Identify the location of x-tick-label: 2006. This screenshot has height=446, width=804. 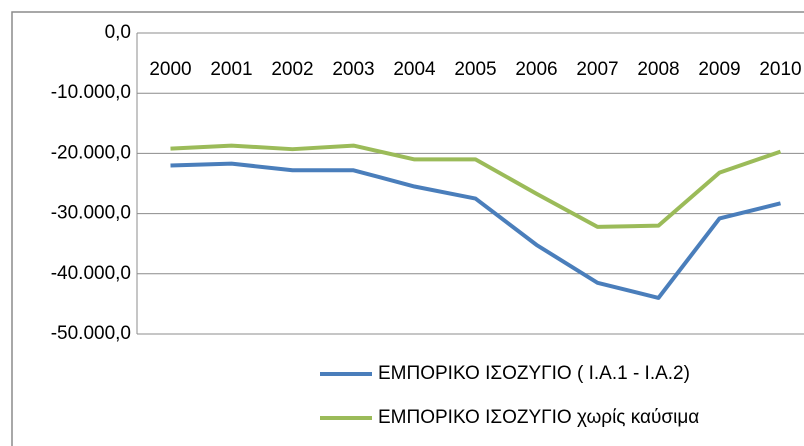
(536, 69).